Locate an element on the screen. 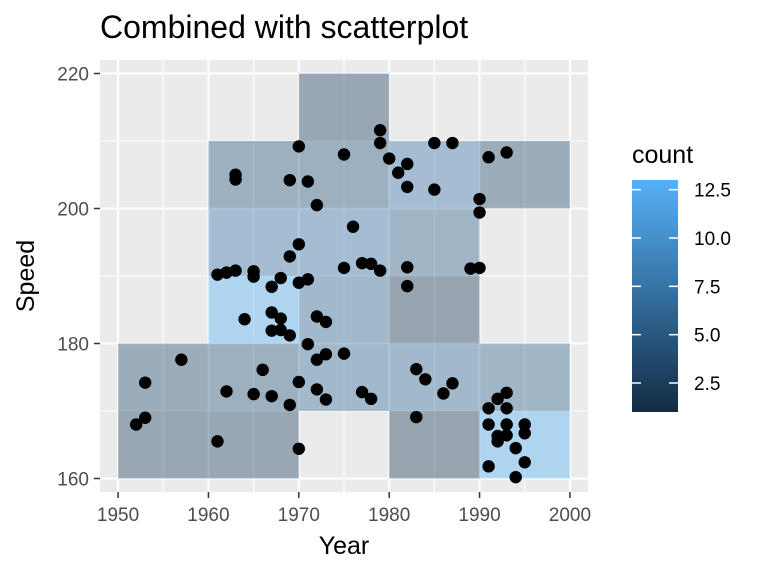  x-tick-label: 1960 is located at coordinates (208, 515).